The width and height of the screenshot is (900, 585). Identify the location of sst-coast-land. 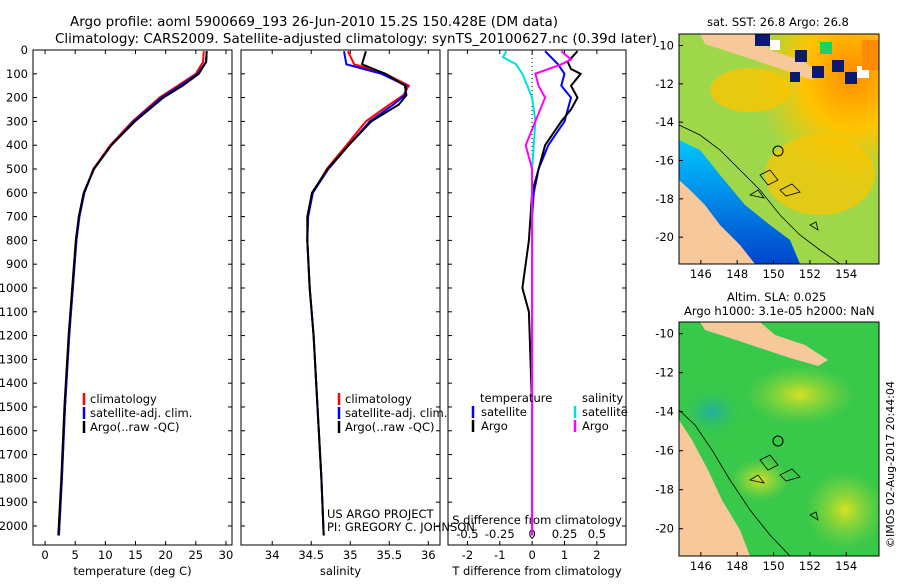
(717, 222).